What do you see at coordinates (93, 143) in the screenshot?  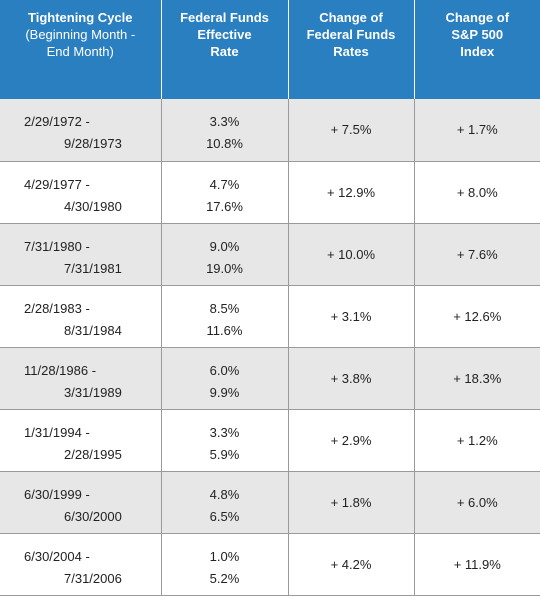 I see `cycle-end-date: 9/28/1973` at bounding box center [93, 143].